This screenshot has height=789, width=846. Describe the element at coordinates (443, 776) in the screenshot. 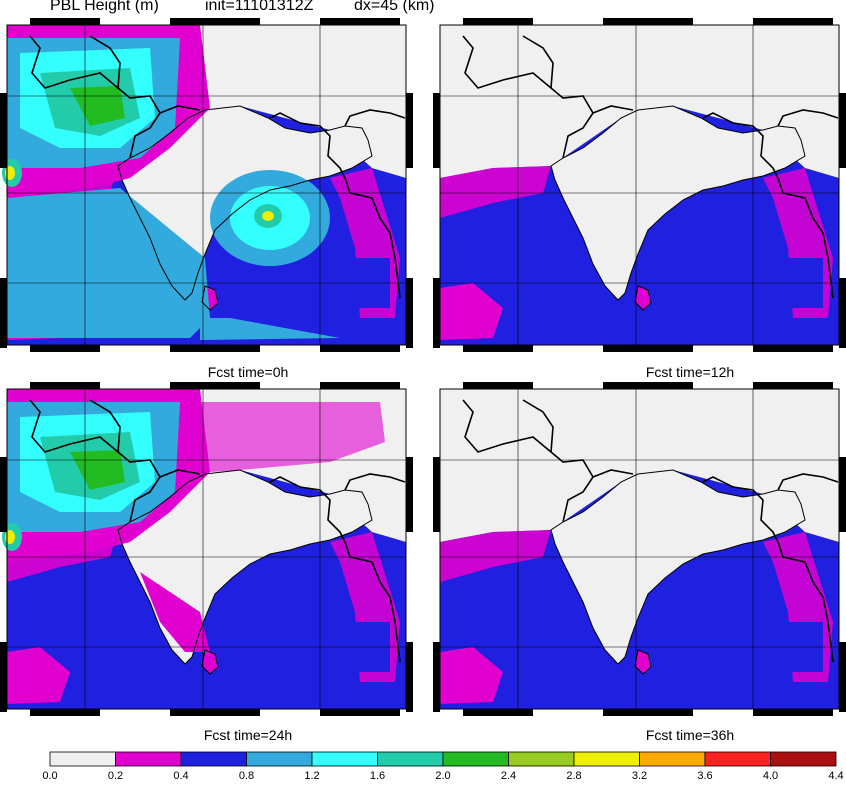

I see `colorbar-tick-label: 2.0` at that location.